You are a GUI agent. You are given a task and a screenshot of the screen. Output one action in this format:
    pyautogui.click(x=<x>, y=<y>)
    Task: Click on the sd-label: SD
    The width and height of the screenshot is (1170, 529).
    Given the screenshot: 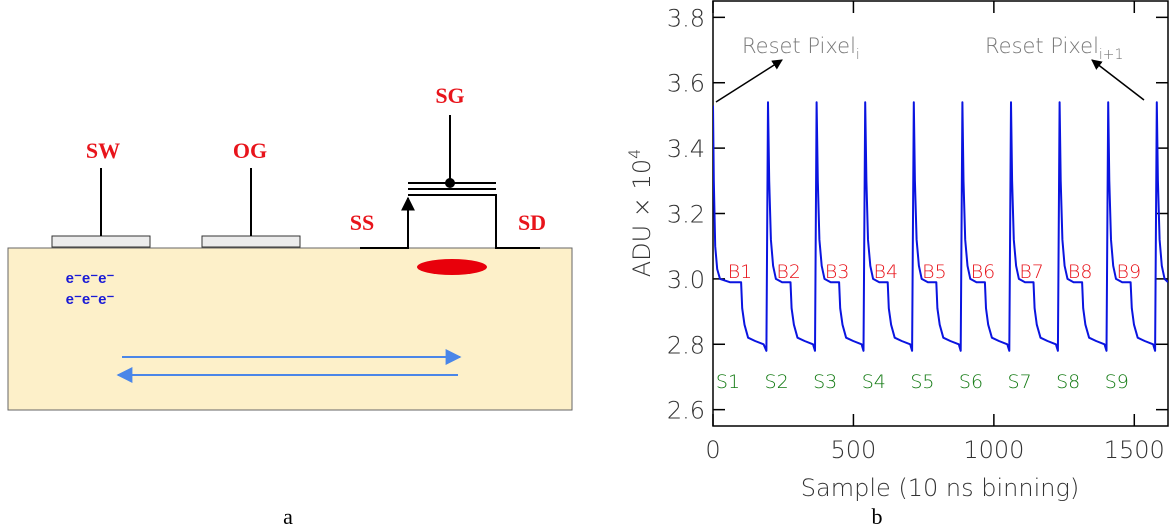 What is the action you would take?
    pyautogui.click(x=532, y=222)
    